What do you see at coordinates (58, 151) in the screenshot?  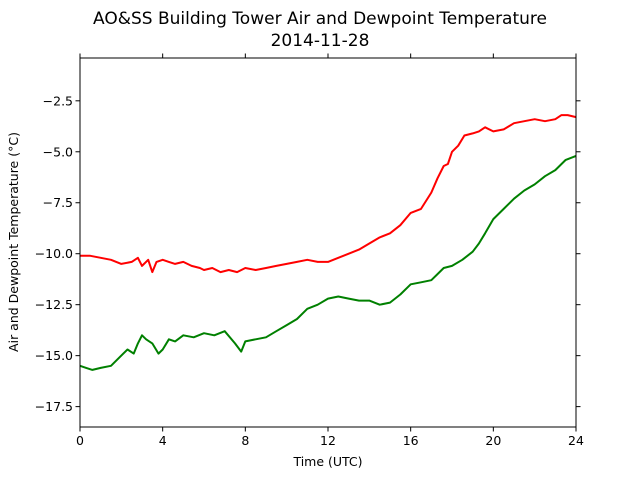 I see `y-tick-label: −5.0` at bounding box center [58, 151].